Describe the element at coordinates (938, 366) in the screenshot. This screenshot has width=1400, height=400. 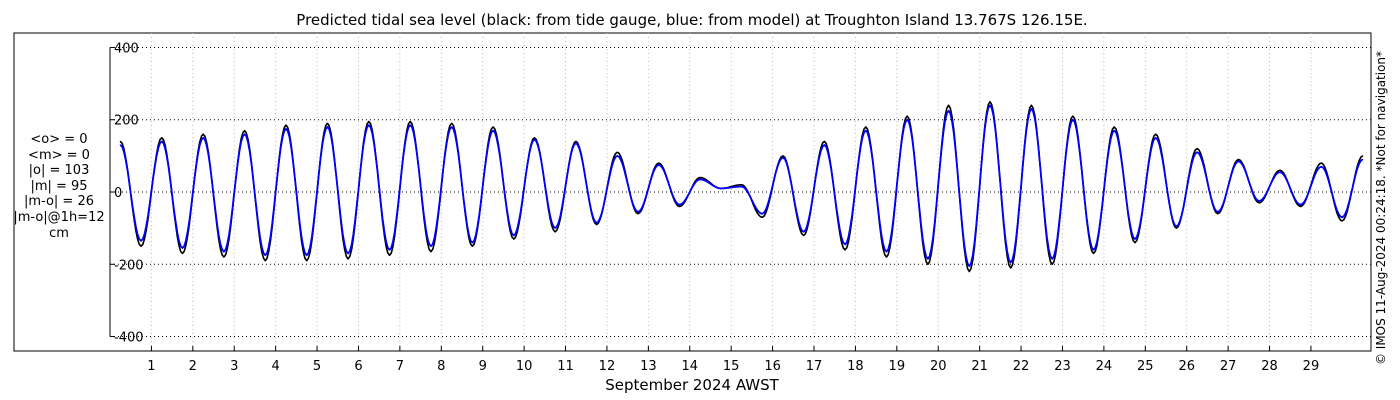
I see `x-tick-label: 20` at that location.